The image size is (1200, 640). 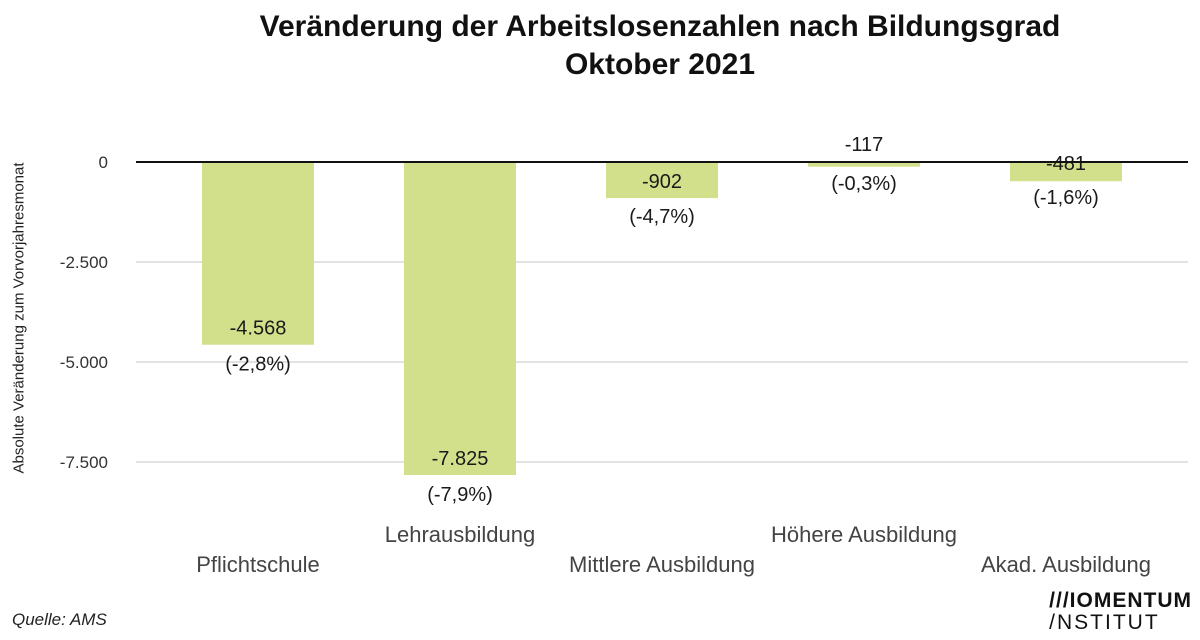 I want to click on logo-line2: /NSTITUT, so click(x=1104, y=622).